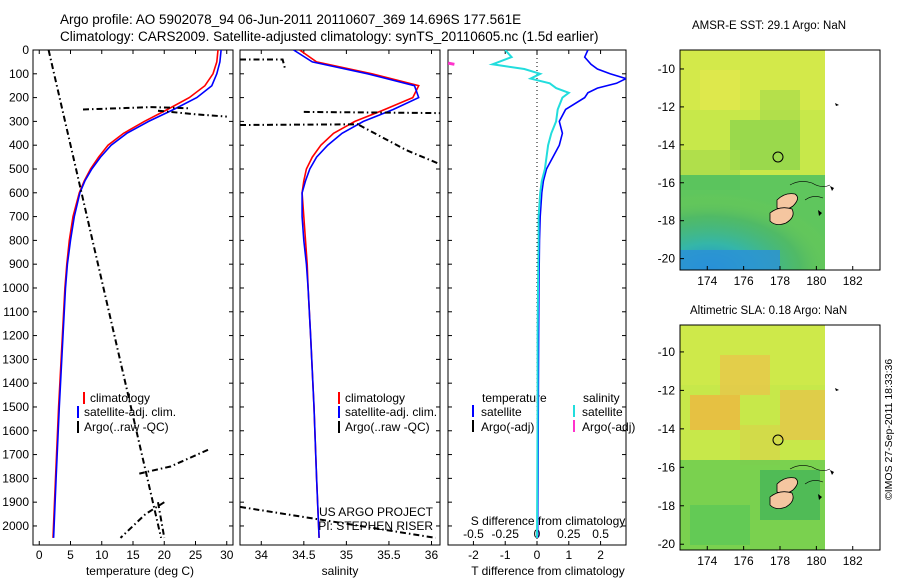 This screenshot has width=900, height=580. What do you see at coordinates (389, 555) in the screenshot?
I see `x-tick-label: 35.5` at bounding box center [389, 555].